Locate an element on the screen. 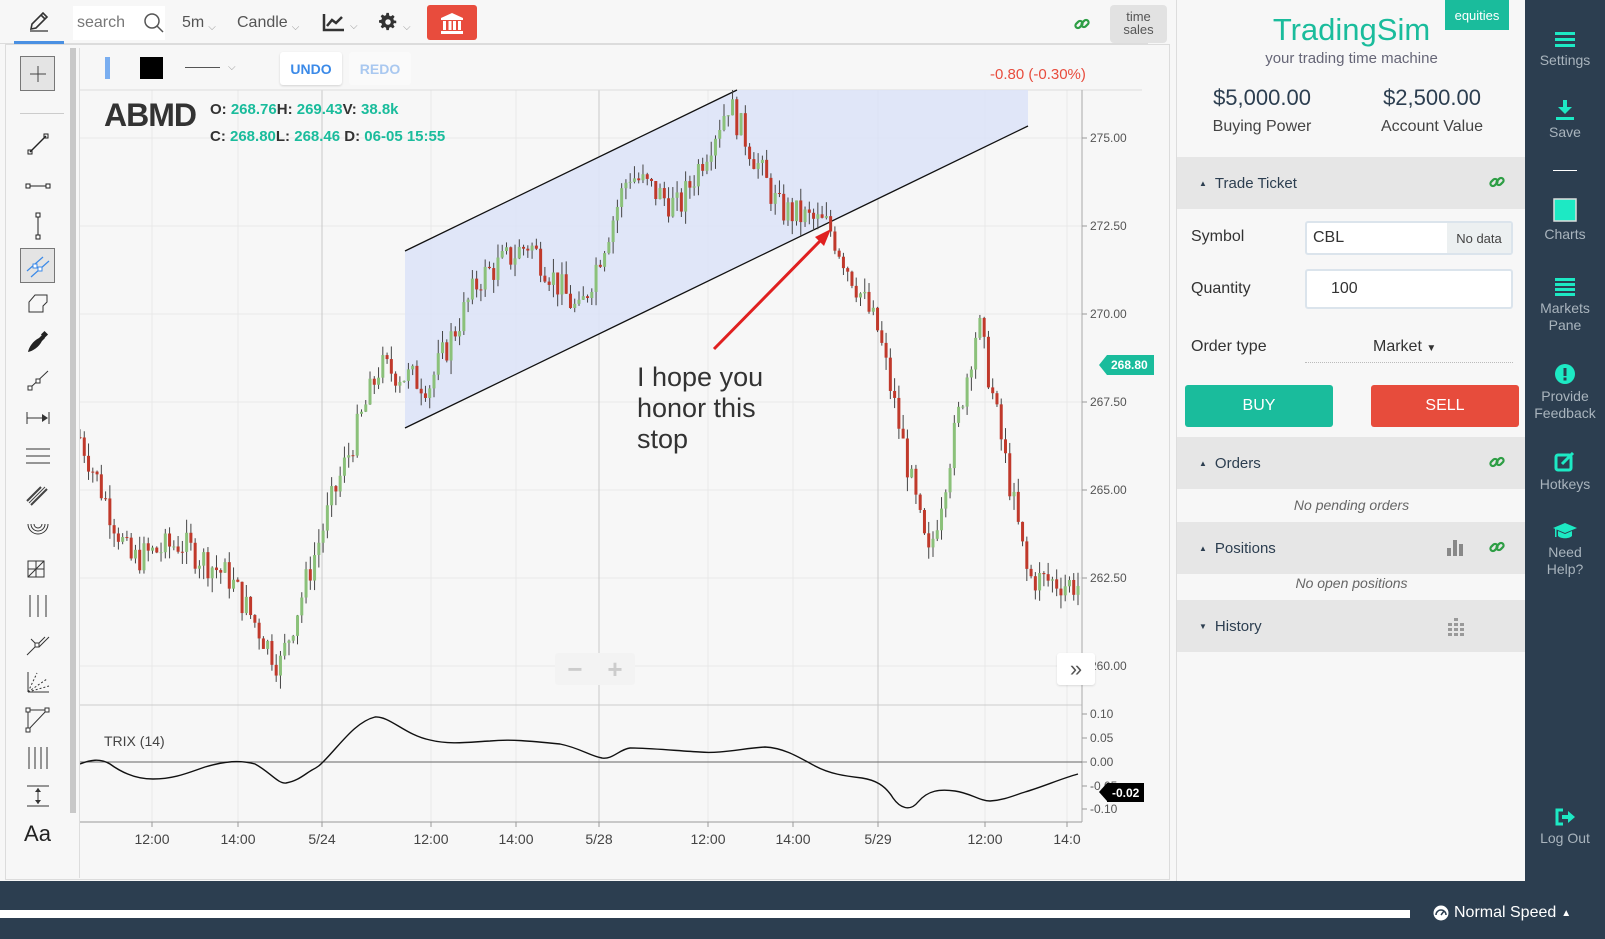 The width and height of the screenshot is (1605, 939). trendline-tool is located at coordinates (37, 143).